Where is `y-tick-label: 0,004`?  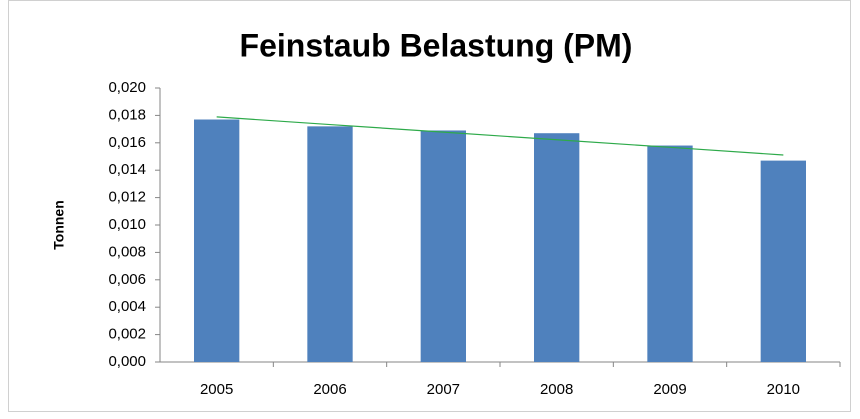 y-tick-label: 0,004 is located at coordinates (127, 306).